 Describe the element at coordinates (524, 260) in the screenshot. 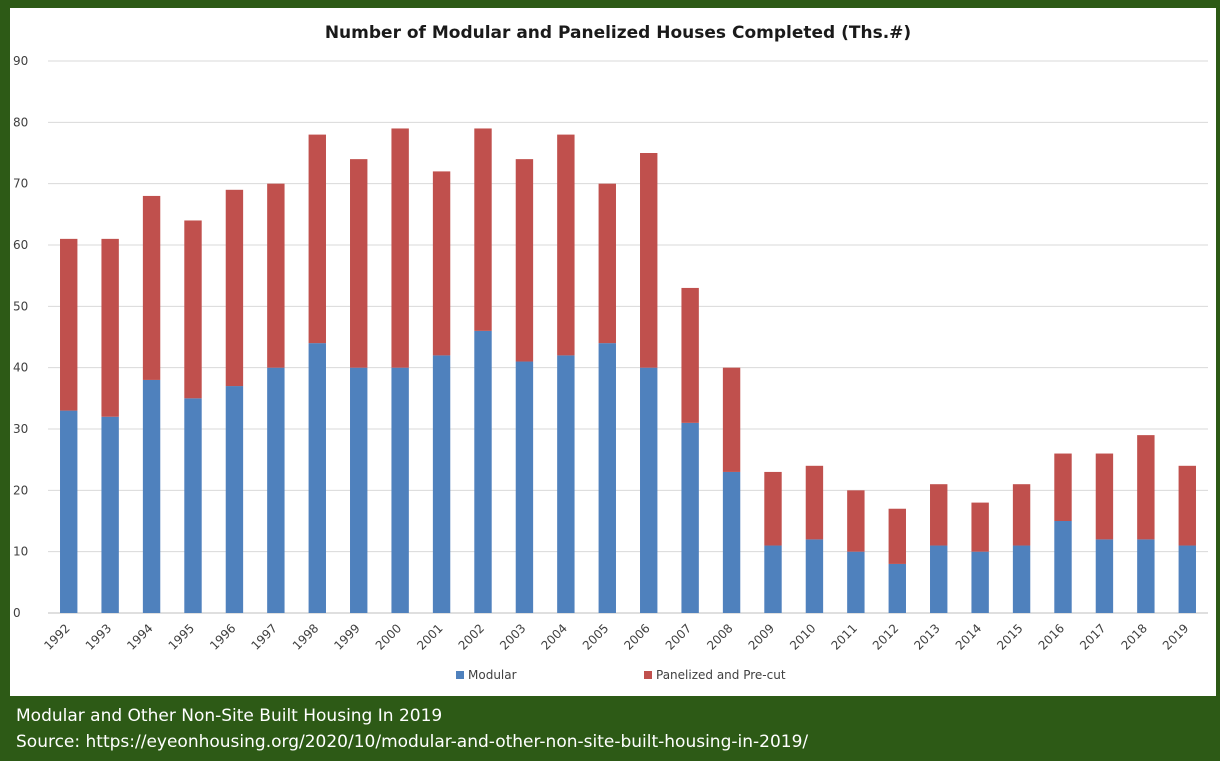

I see `bar-panelized-2003` at that location.